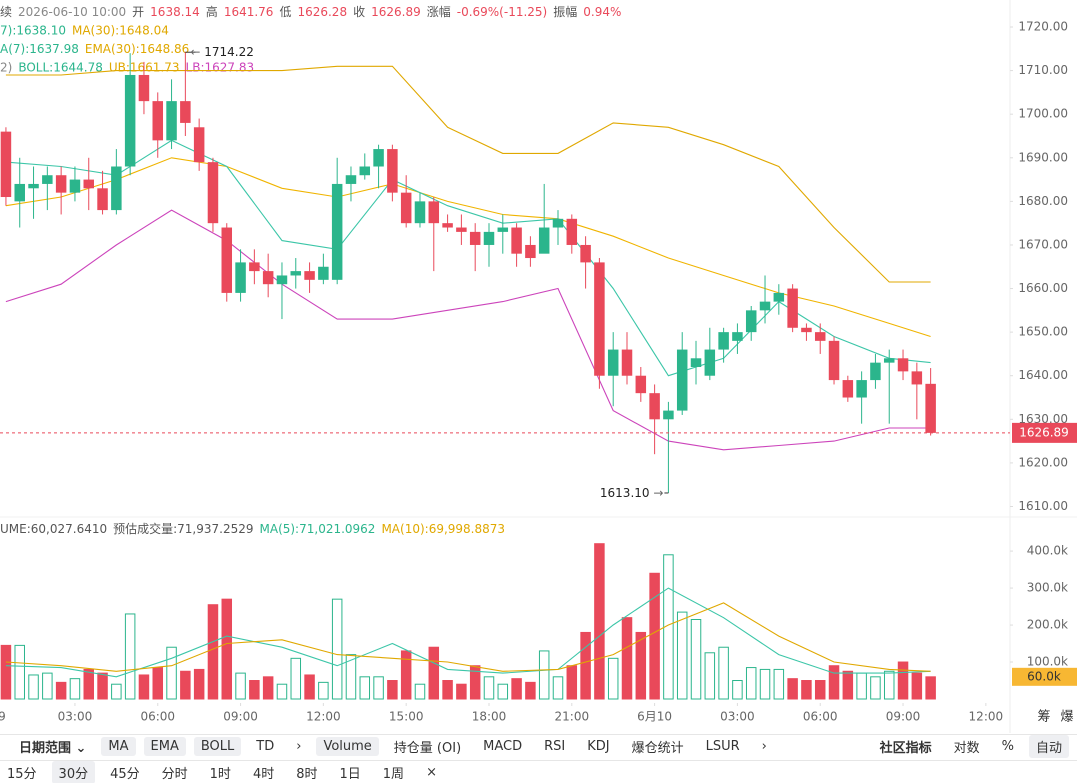  What do you see at coordinates (118, 746) in the screenshot?
I see `toolbar-button: MA` at bounding box center [118, 746].